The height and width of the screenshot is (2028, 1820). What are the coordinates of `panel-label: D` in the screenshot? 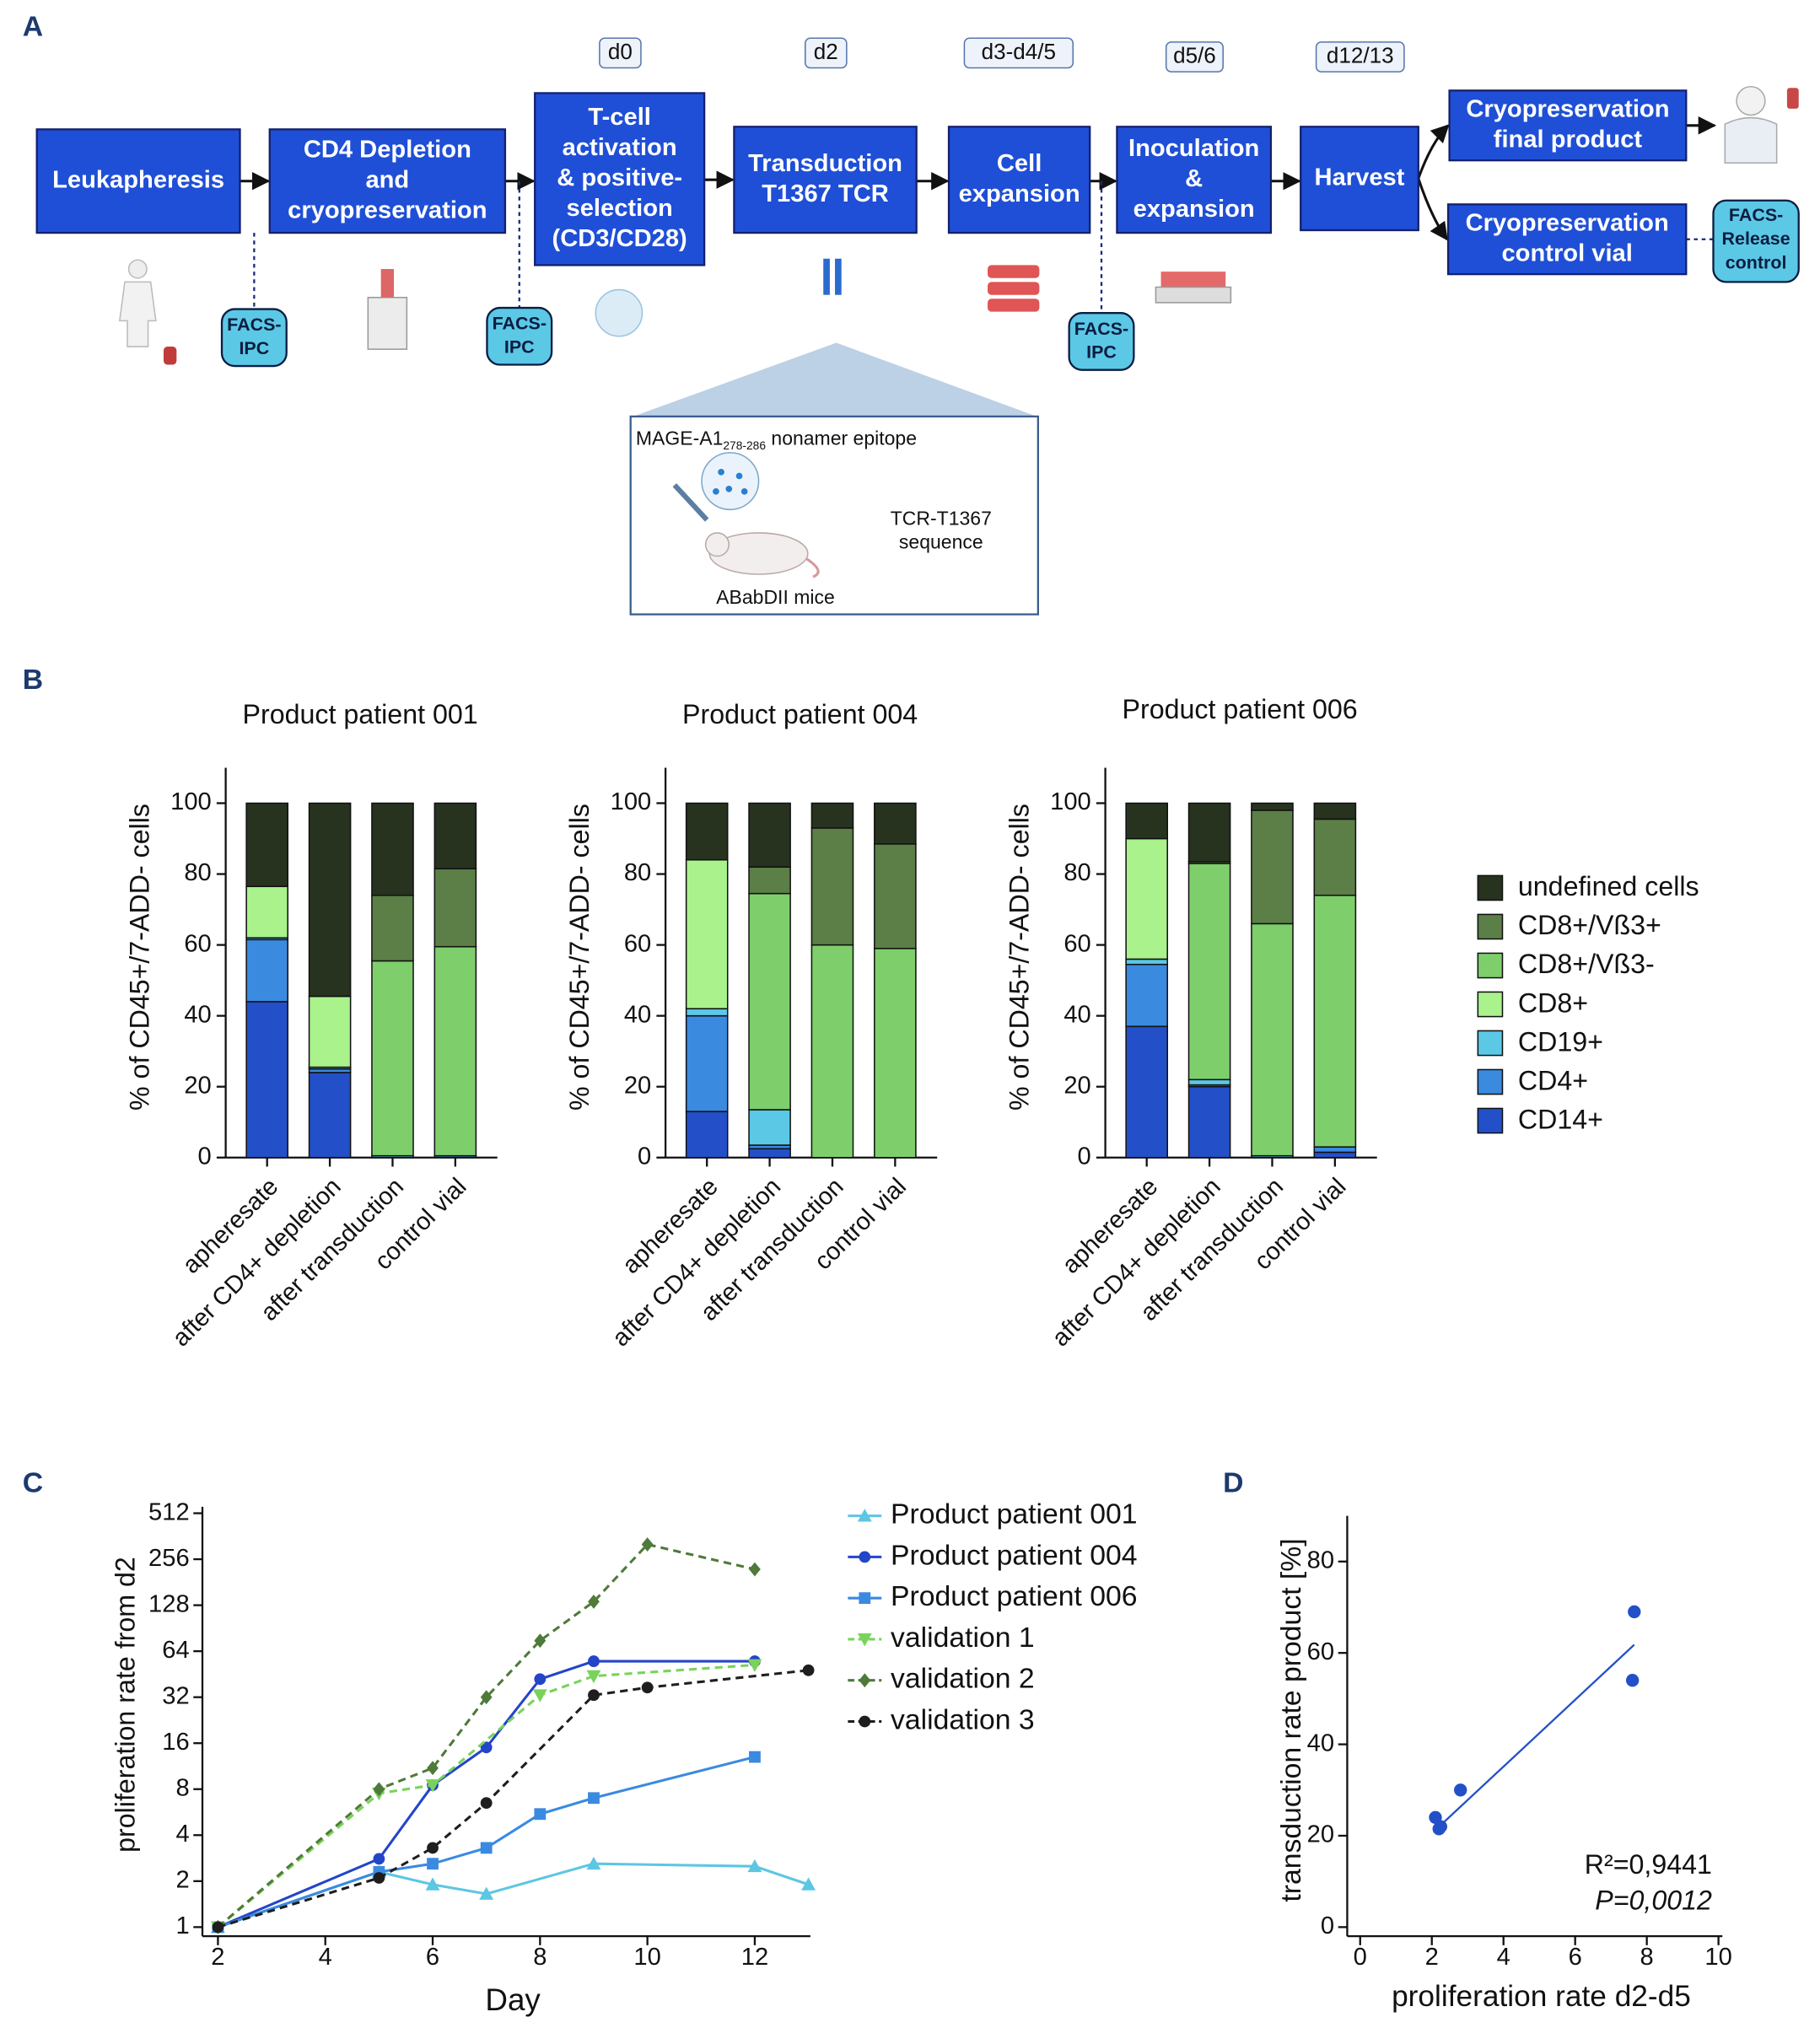 It's located at (1233, 1483).